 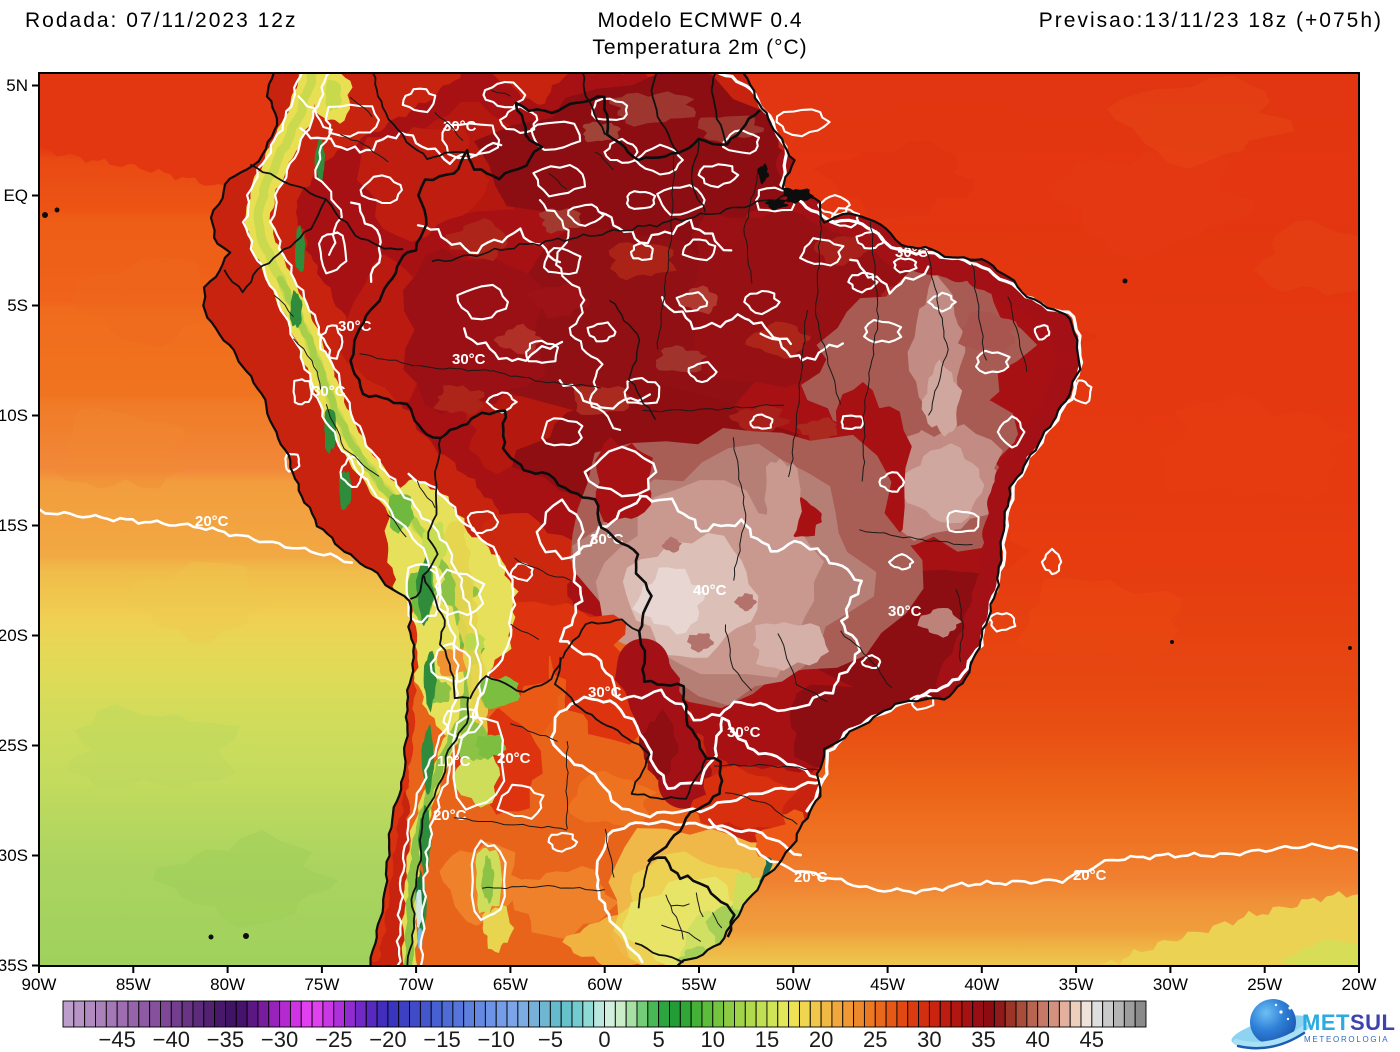 I want to click on svg-text: −20, so click(x=387, y=1039).